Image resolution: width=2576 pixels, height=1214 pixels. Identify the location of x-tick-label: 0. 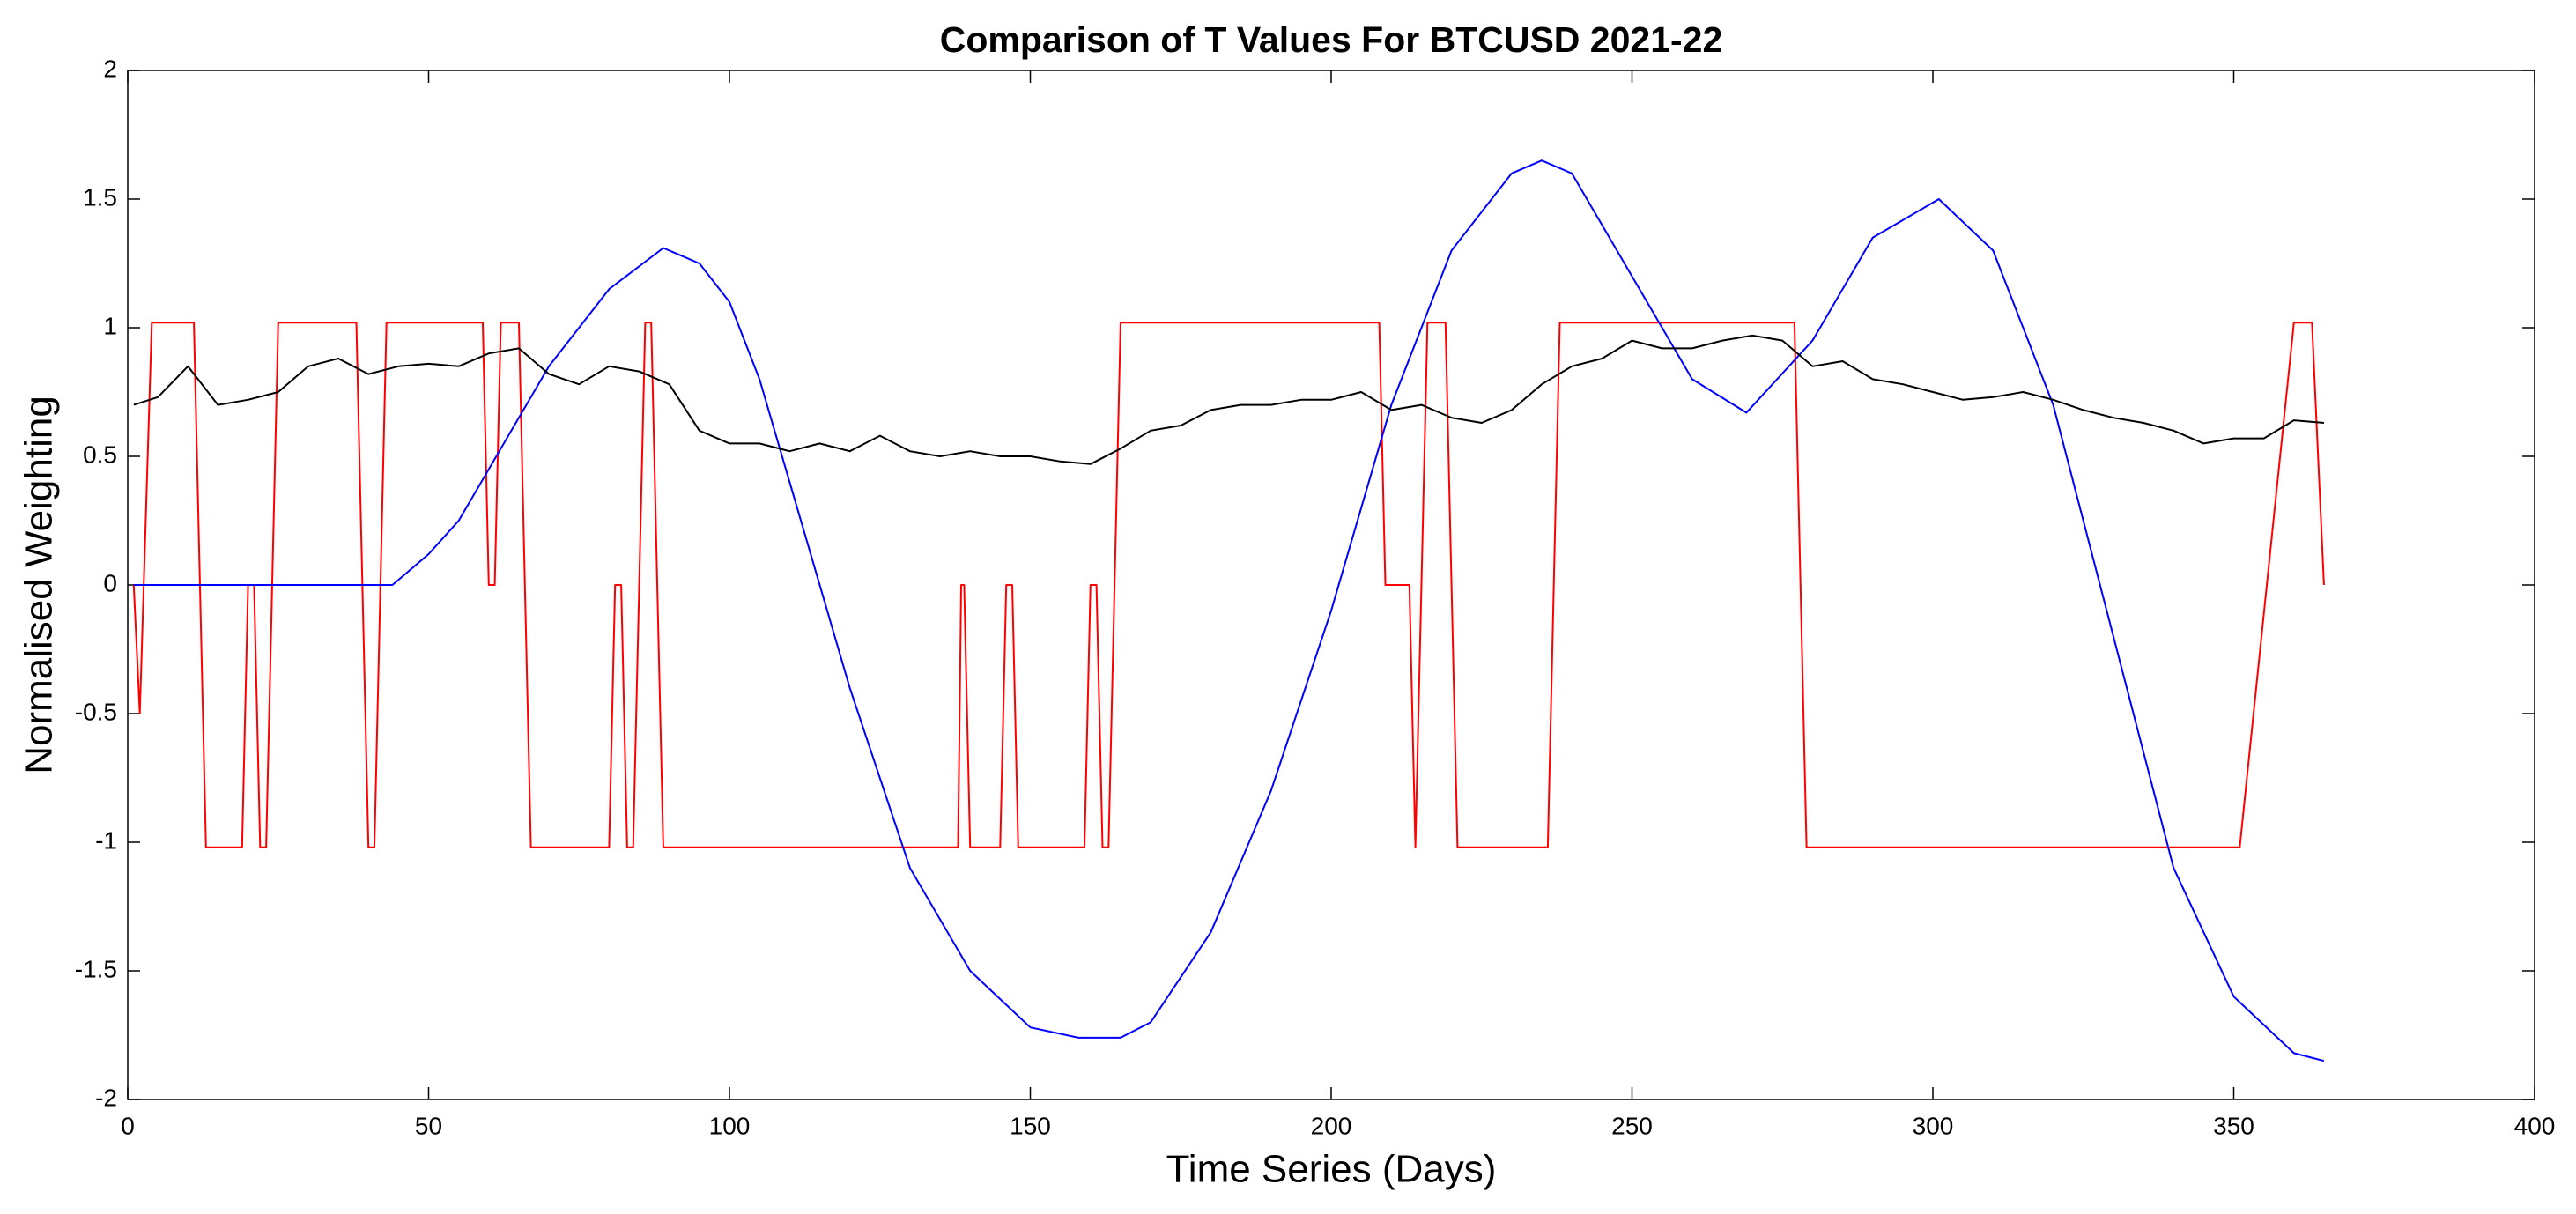
(128, 1125).